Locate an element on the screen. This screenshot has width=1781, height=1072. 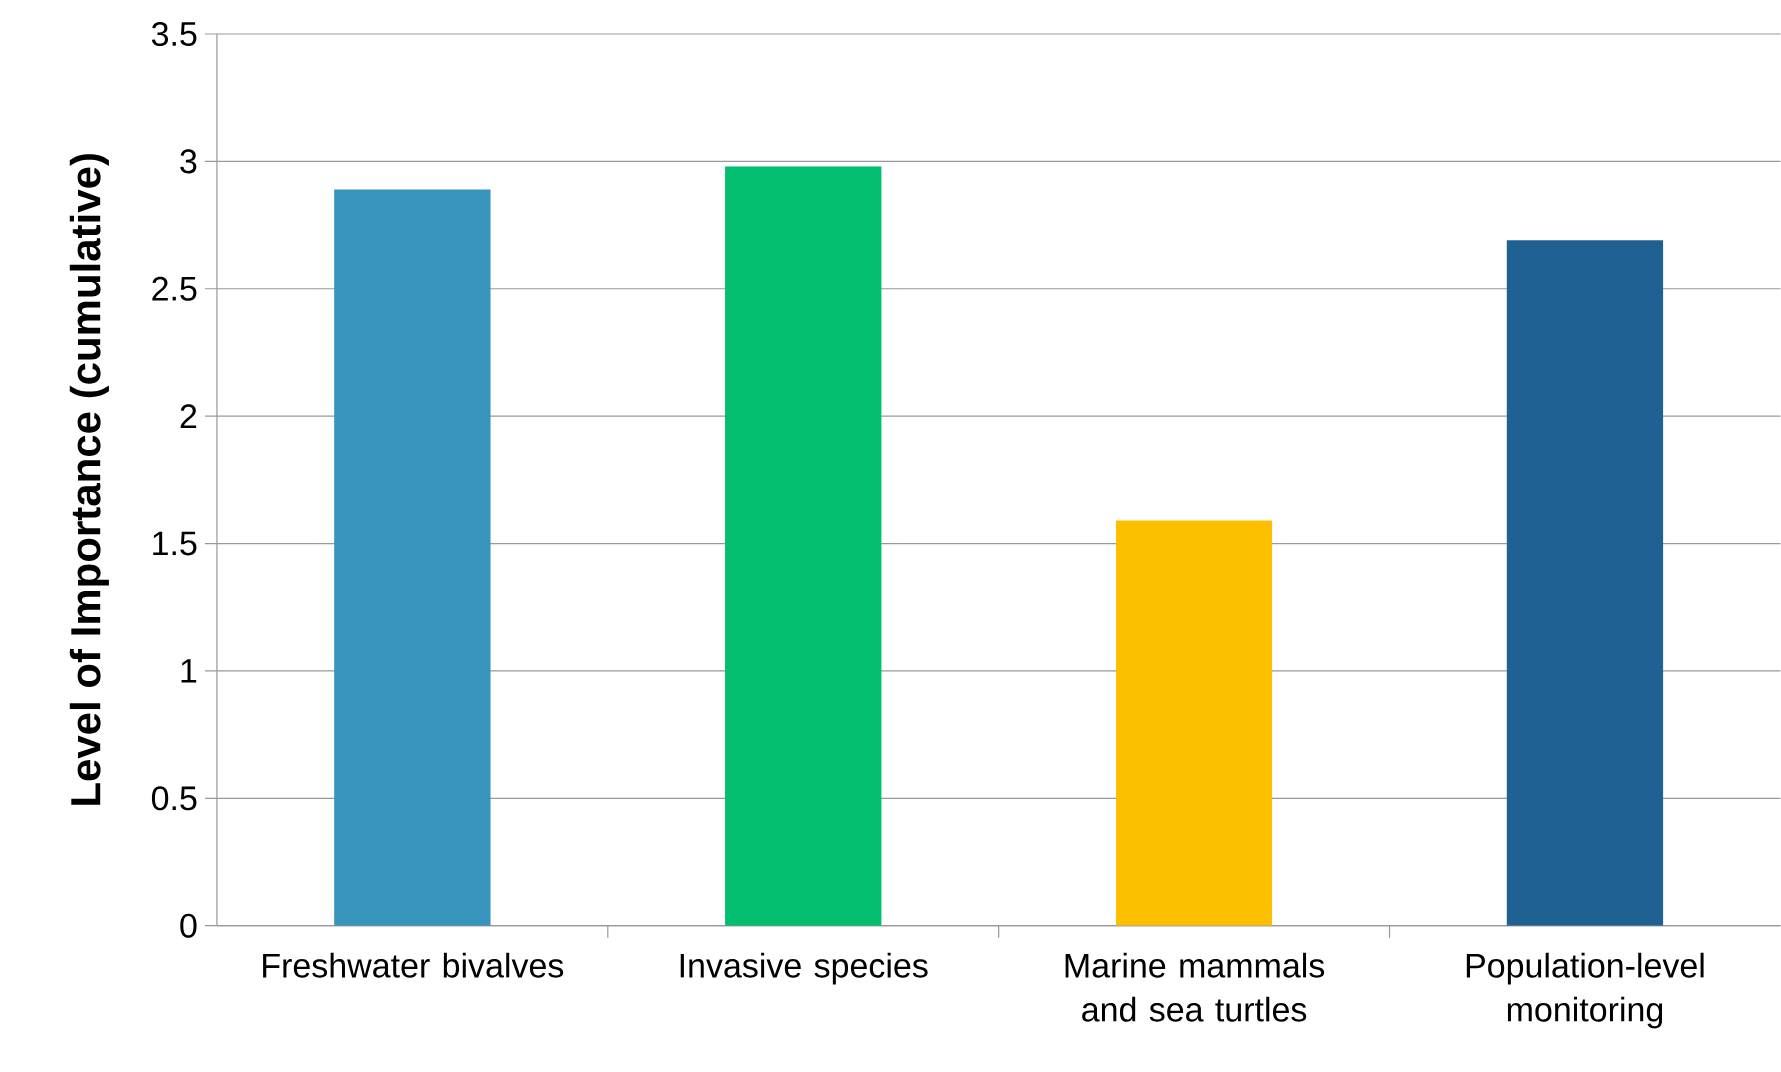
y-axis-title: Level of Importance (cumulative) is located at coordinates (89, 479).